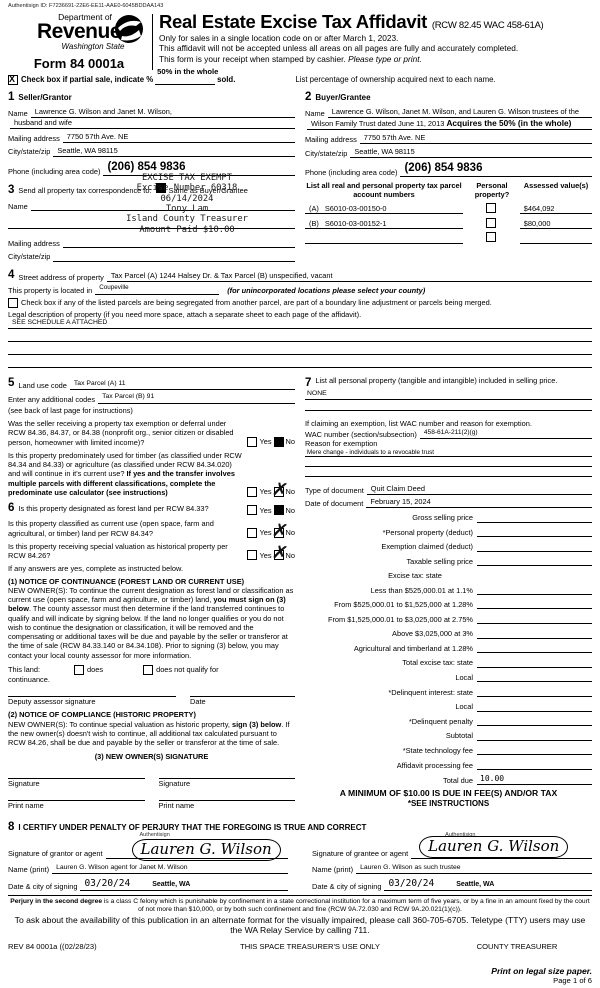  Describe the element at coordinates (152, 123) in the screenshot. I see `seller-name-field-2: husband and wife` at that location.